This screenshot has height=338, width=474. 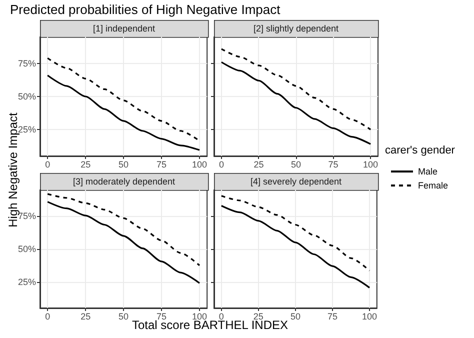 What do you see at coordinates (296, 29) in the screenshot?
I see `chart-subtitle: [2] slightly dependent` at bounding box center [296, 29].